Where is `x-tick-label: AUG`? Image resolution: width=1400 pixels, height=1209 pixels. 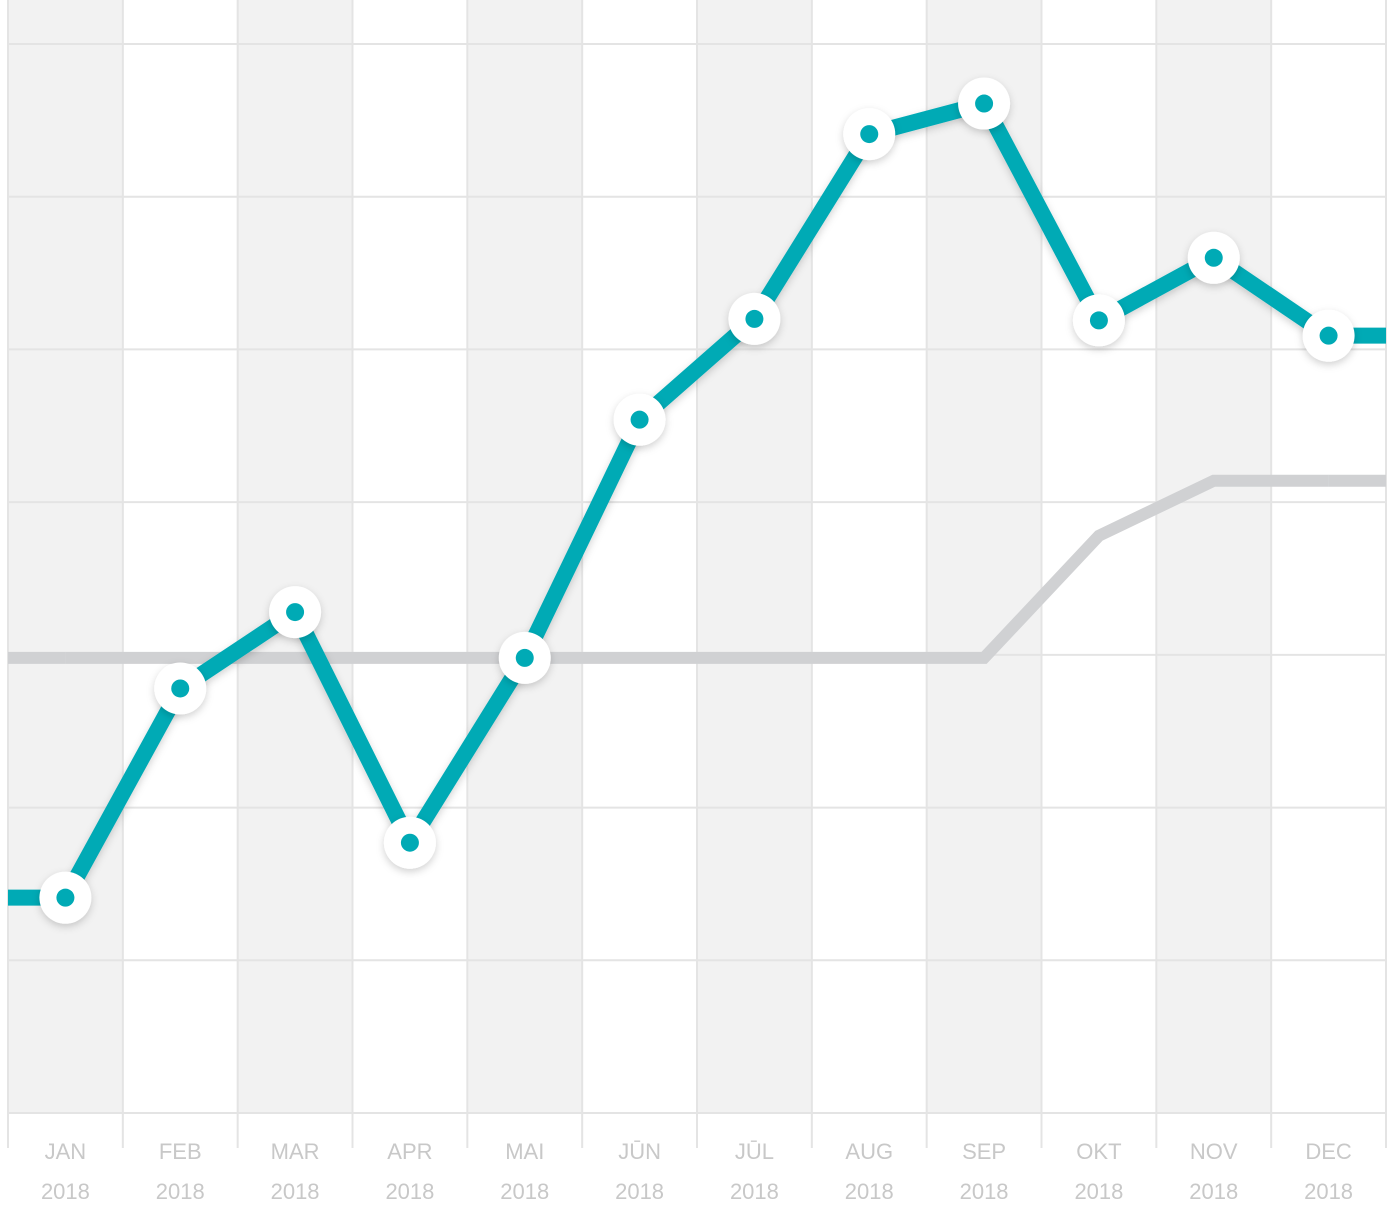 x-tick-label: AUG is located at coordinates (869, 1151).